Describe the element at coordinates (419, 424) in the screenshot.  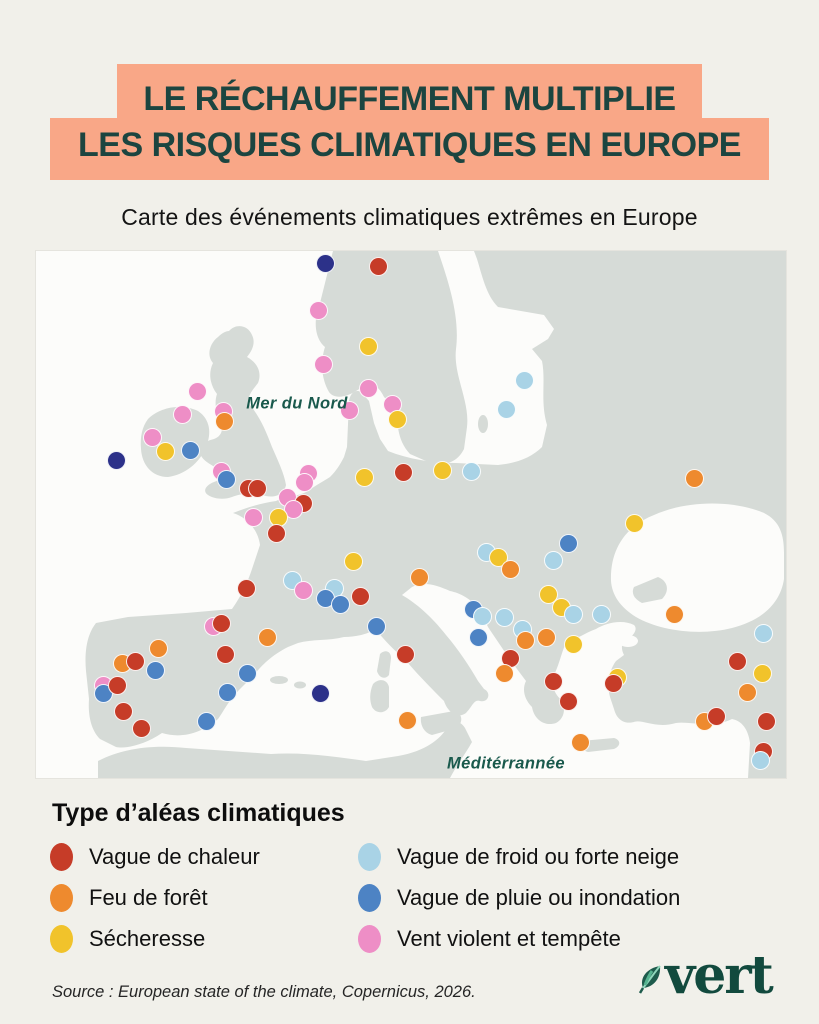
I see `denmark-island` at that location.